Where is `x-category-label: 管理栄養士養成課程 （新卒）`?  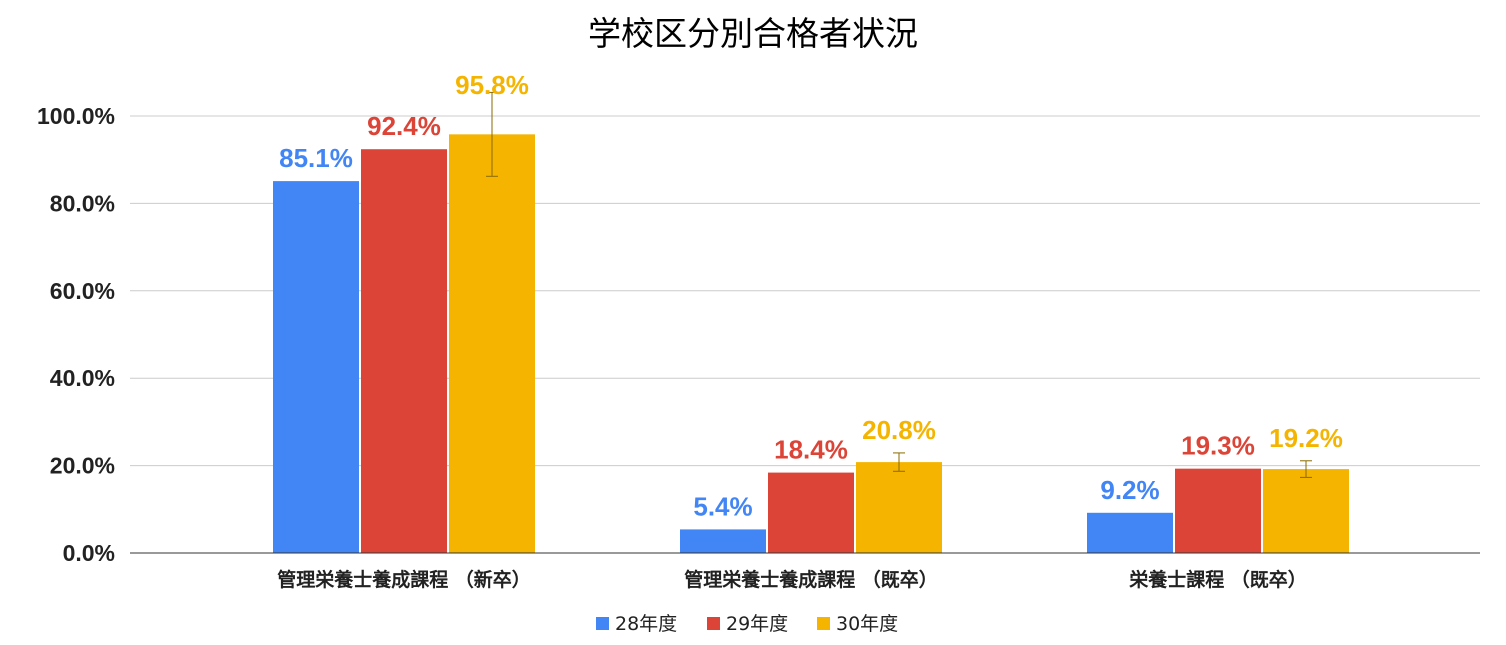
x-category-label: 管理栄養士養成課程 （新卒） is located at coordinates (404, 579).